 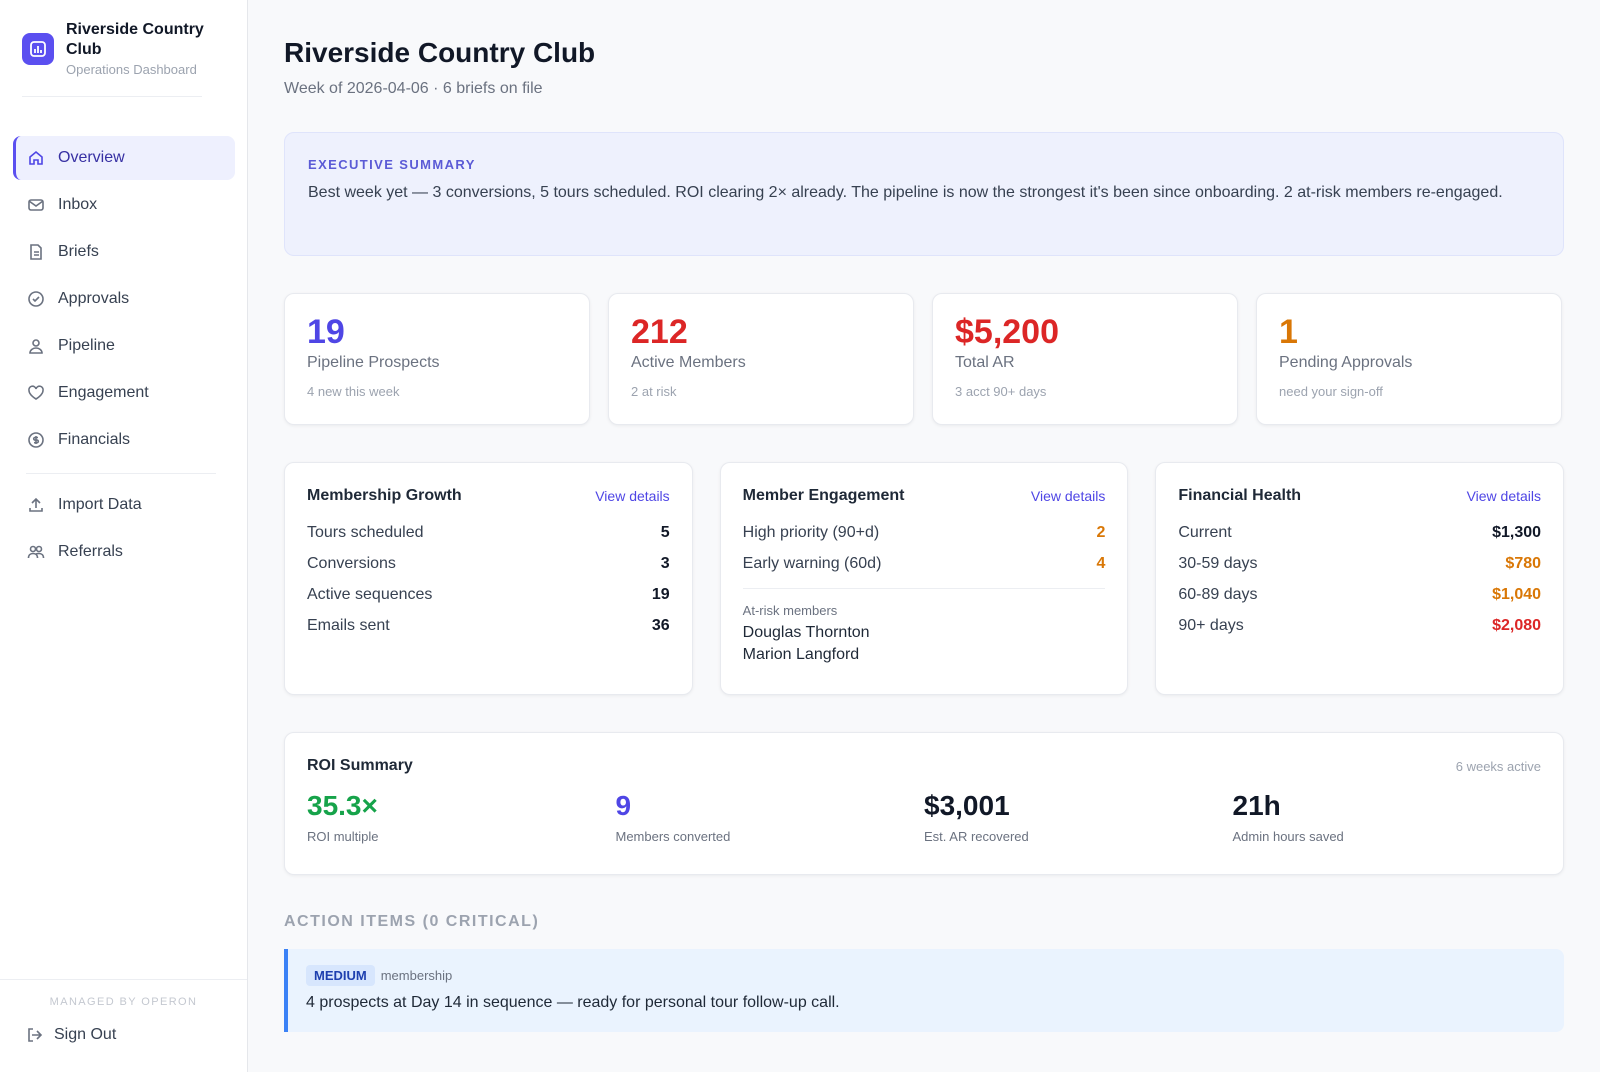 What do you see at coordinates (136, 1035) in the screenshot?
I see `sign-out: Sign Out` at bounding box center [136, 1035].